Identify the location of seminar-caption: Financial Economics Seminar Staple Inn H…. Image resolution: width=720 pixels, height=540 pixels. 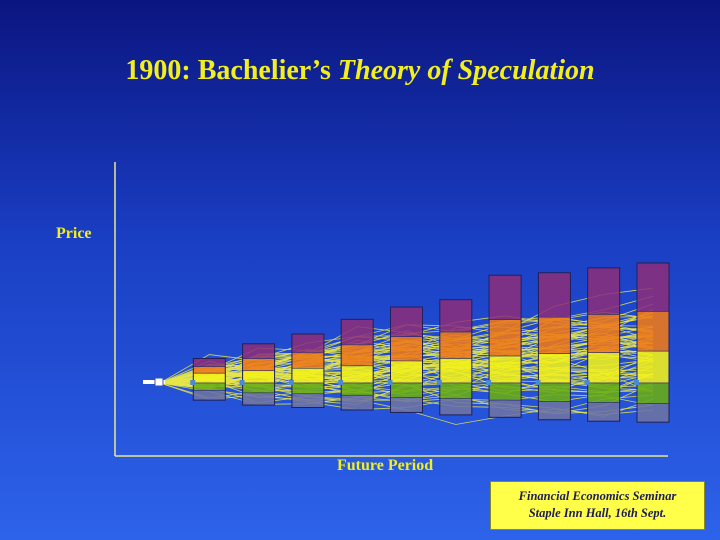
(597, 505).